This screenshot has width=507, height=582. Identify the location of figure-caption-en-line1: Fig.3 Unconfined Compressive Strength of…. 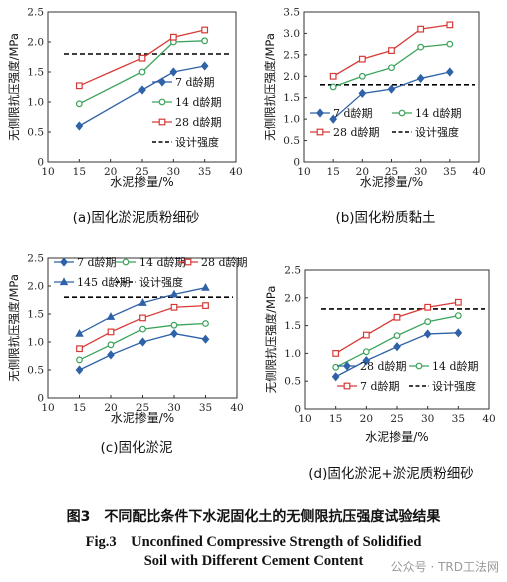
(253, 542).